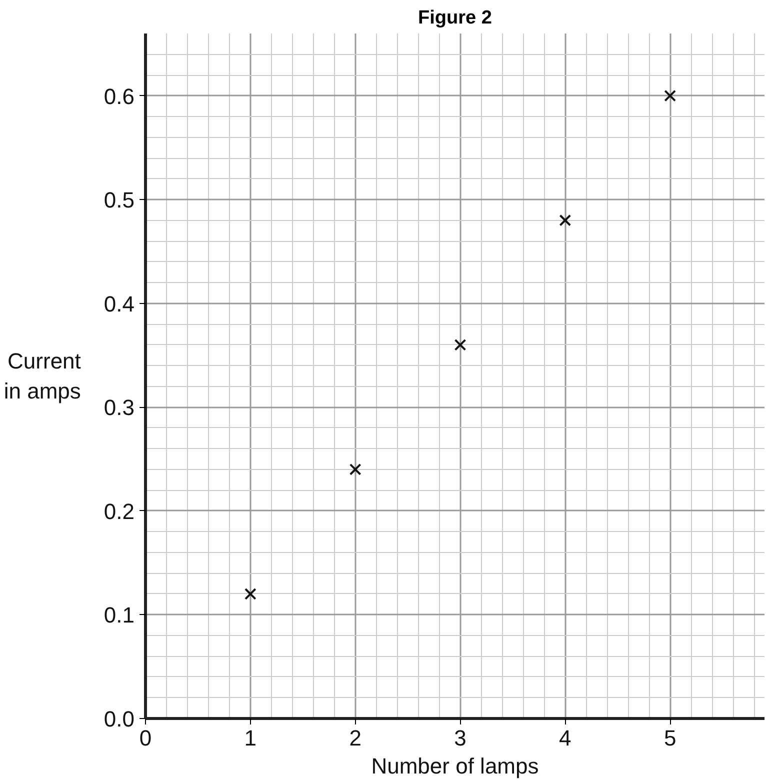 The height and width of the screenshot is (781, 766). What do you see at coordinates (455, 766) in the screenshot?
I see `x-axis-title: Number of lamps` at bounding box center [455, 766].